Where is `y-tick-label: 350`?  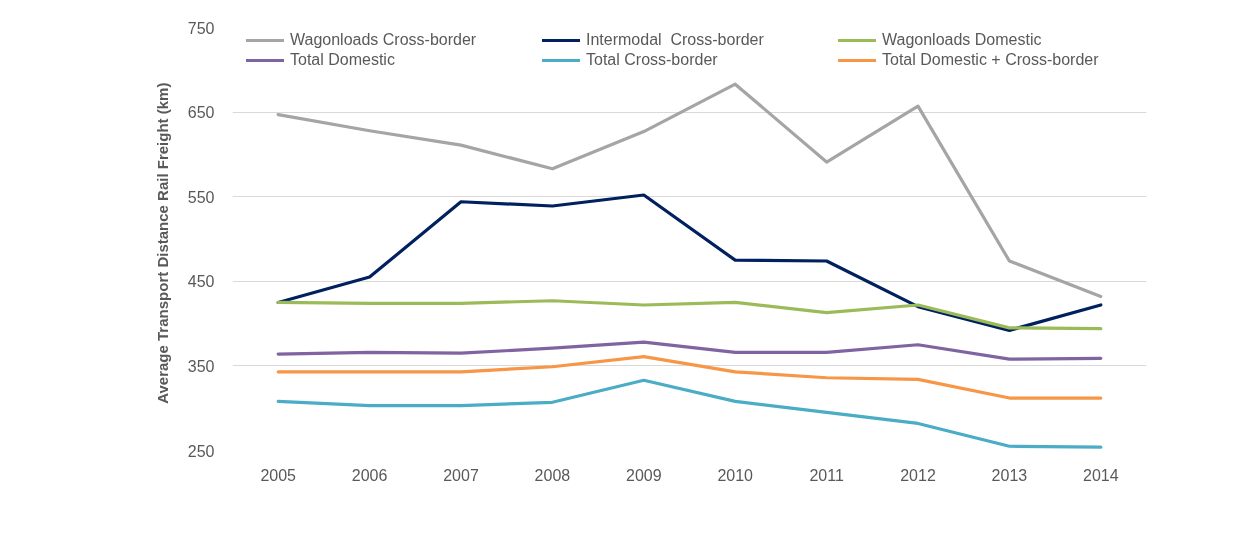 y-tick-label: 350 is located at coordinates (201, 366).